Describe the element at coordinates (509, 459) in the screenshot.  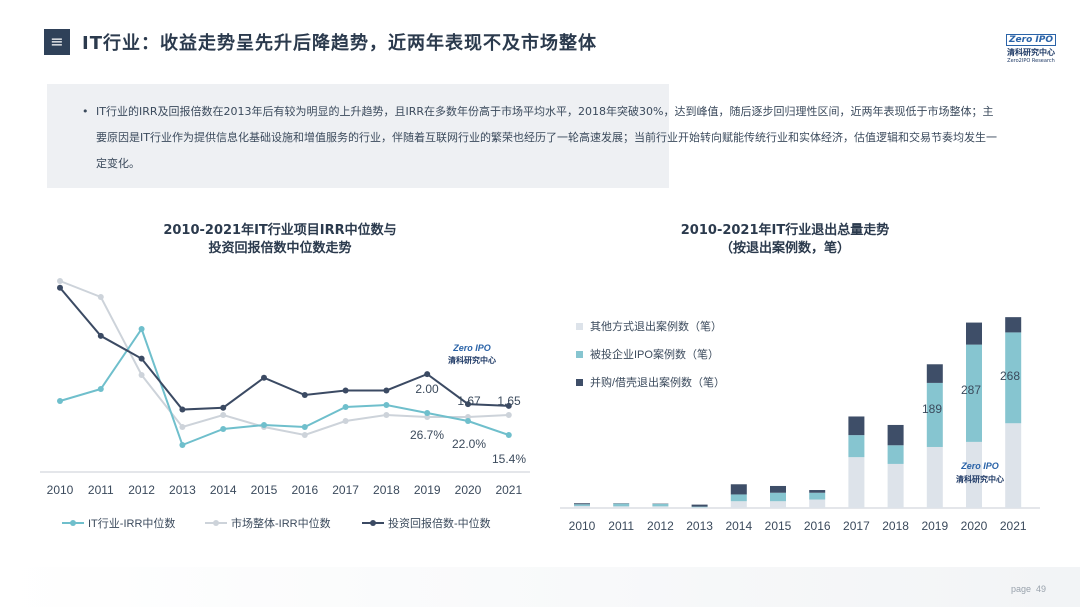
I see `left-data-label: 15.4%` at that location.